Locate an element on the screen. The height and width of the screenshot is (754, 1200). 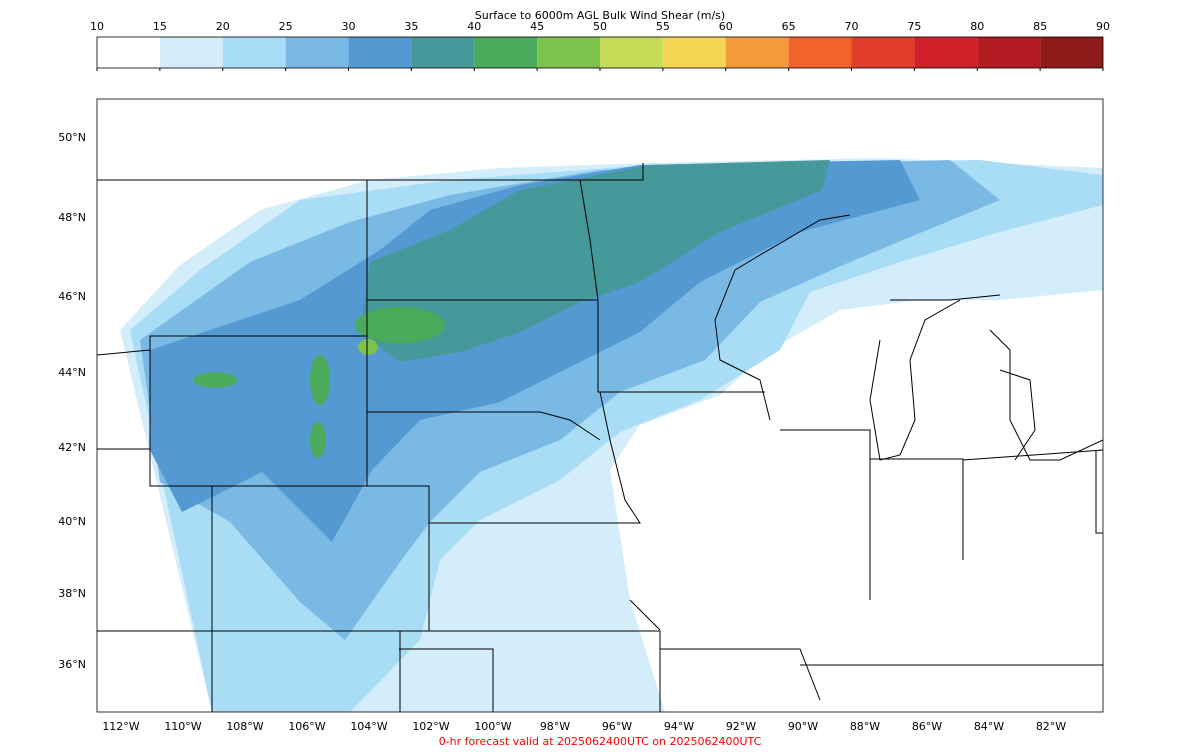
lat-label: 38°N is located at coordinates (72, 593).